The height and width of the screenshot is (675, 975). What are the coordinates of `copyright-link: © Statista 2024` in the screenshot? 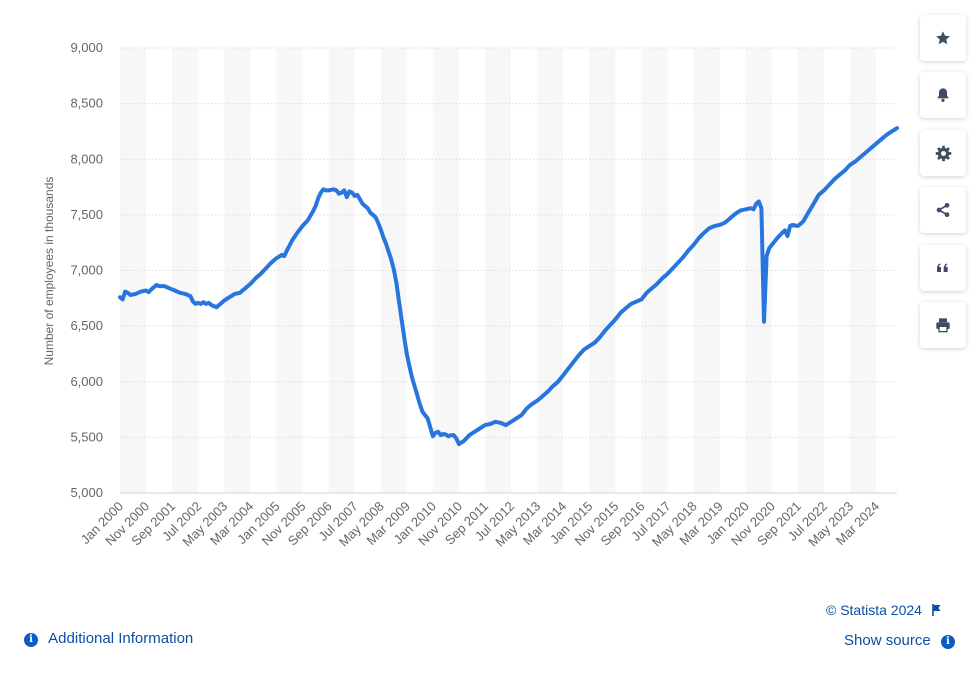 It's located at (884, 610).